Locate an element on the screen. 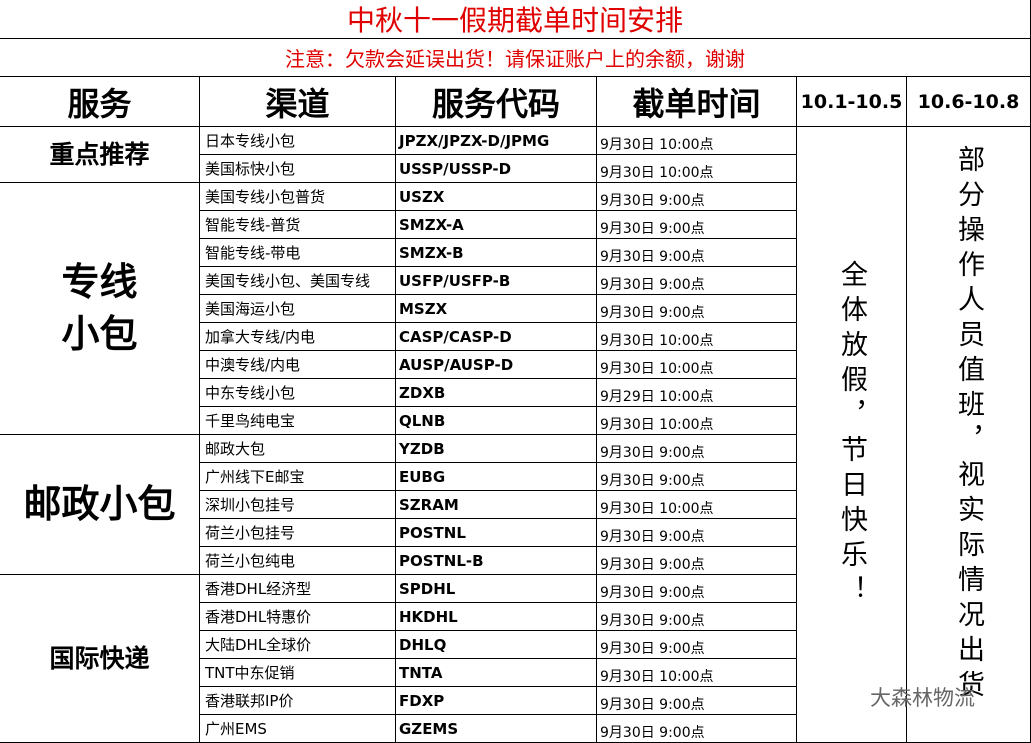 The width and height of the screenshot is (1031, 743). channel: 深圳小包挂号 is located at coordinates (298, 505).